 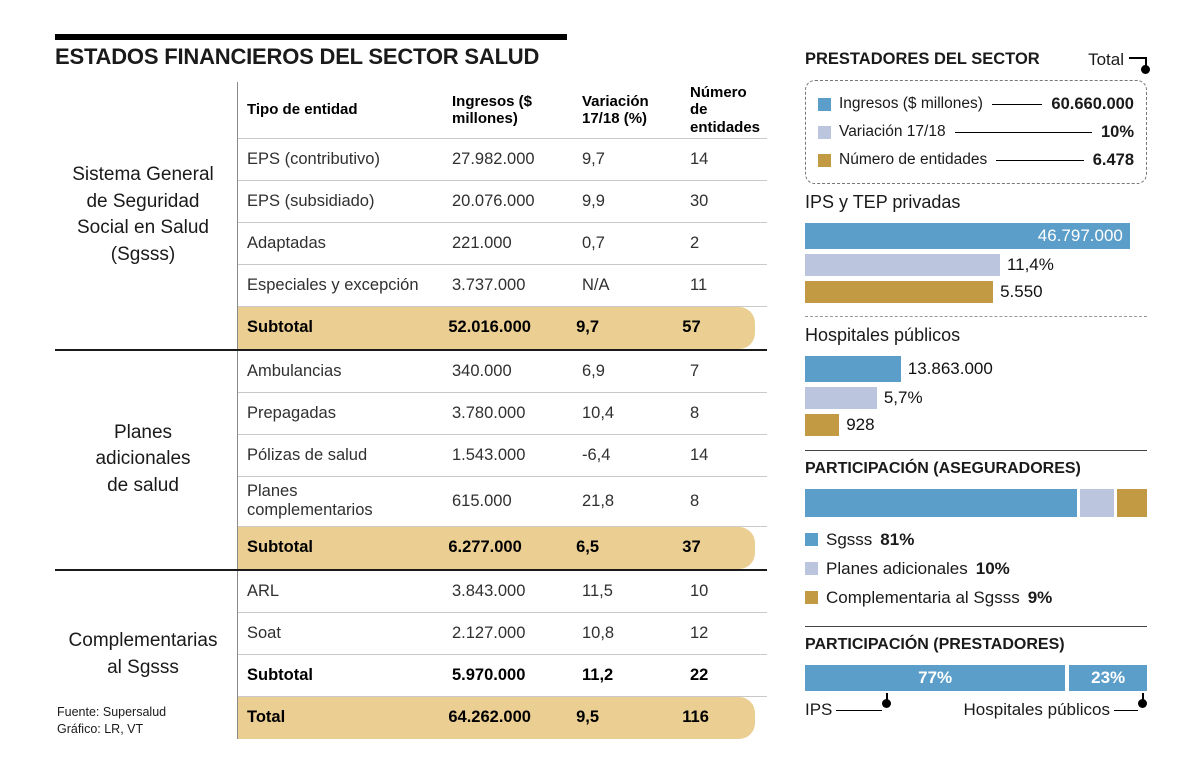 I want to click on aseguradores-stacked-bar, so click(x=976, y=503).